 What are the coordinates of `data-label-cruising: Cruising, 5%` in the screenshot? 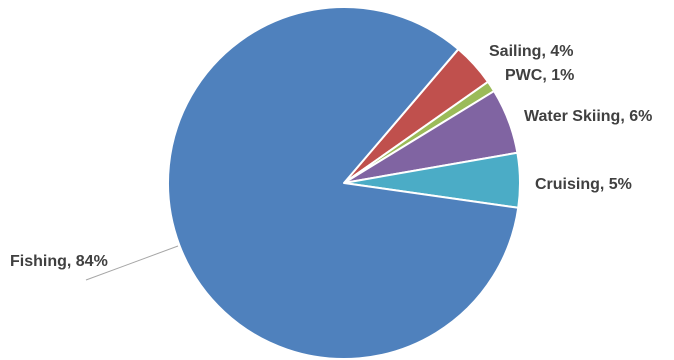 It's located at (583, 184).